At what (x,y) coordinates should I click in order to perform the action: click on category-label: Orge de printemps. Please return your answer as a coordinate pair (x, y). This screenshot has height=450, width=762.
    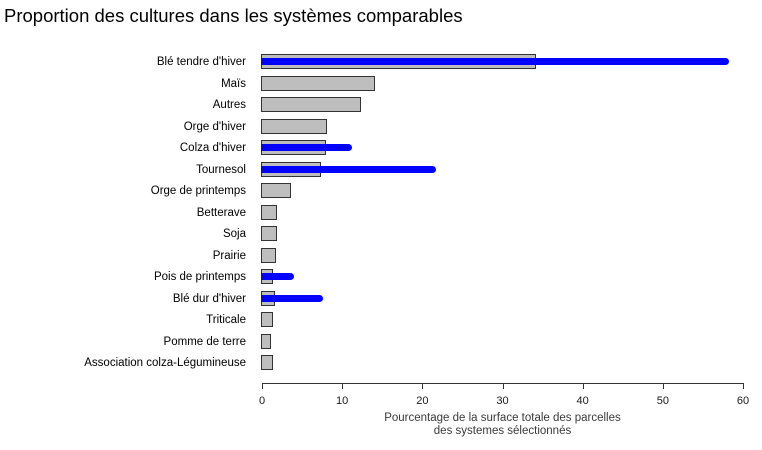
    Looking at the image, I should click on (198, 191).